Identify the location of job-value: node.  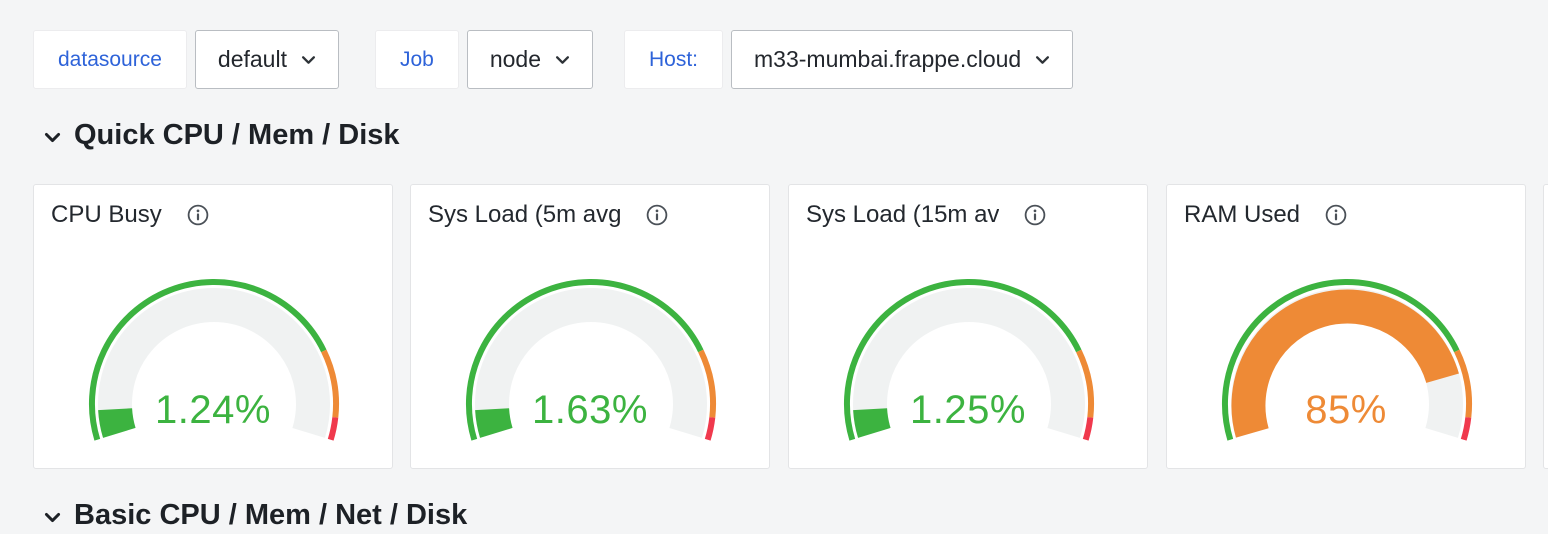
(515, 59).